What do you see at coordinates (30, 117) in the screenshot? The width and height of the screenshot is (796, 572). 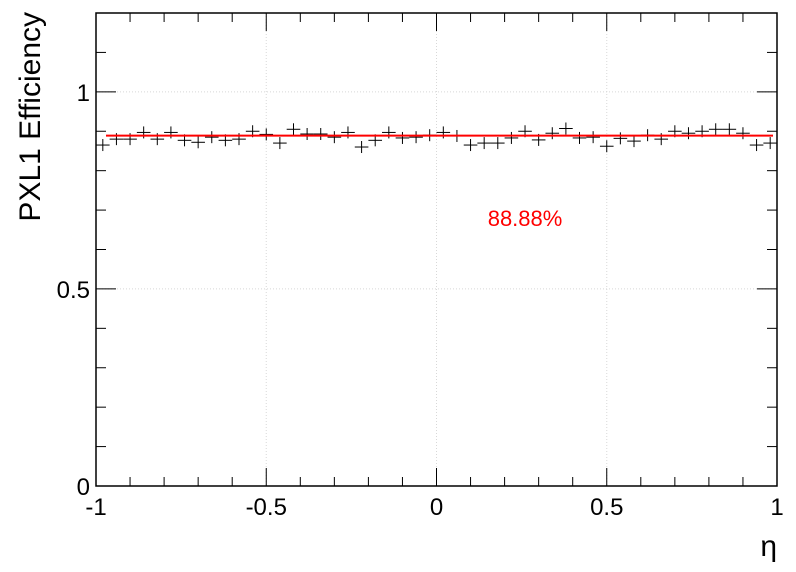 I see `y-axis-title: PXL1 Efficiency` at bounding box center [30, 117].